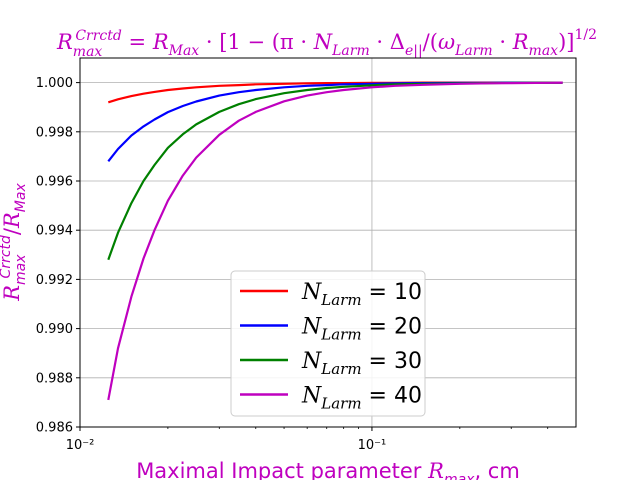 The width and height of the screenshot is (640, 480). What do you see at coordinates (335, 121) in the screenshot?
I see `series-line` at bounding box center [335, 121].